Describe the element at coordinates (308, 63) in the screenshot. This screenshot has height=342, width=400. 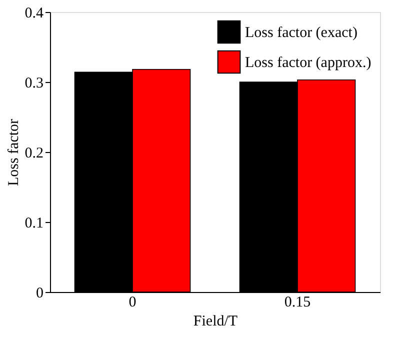
I see `legend-label: Loss factor (approx.)` at that location.